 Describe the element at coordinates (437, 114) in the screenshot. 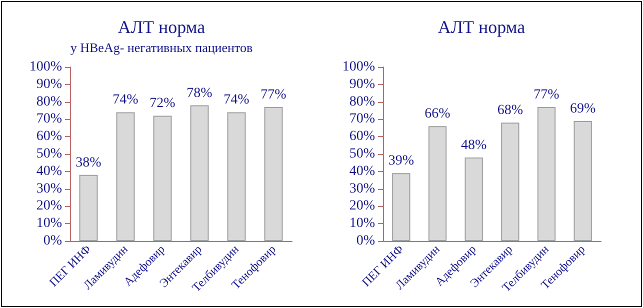

I see `data-label: 66%` at that location.